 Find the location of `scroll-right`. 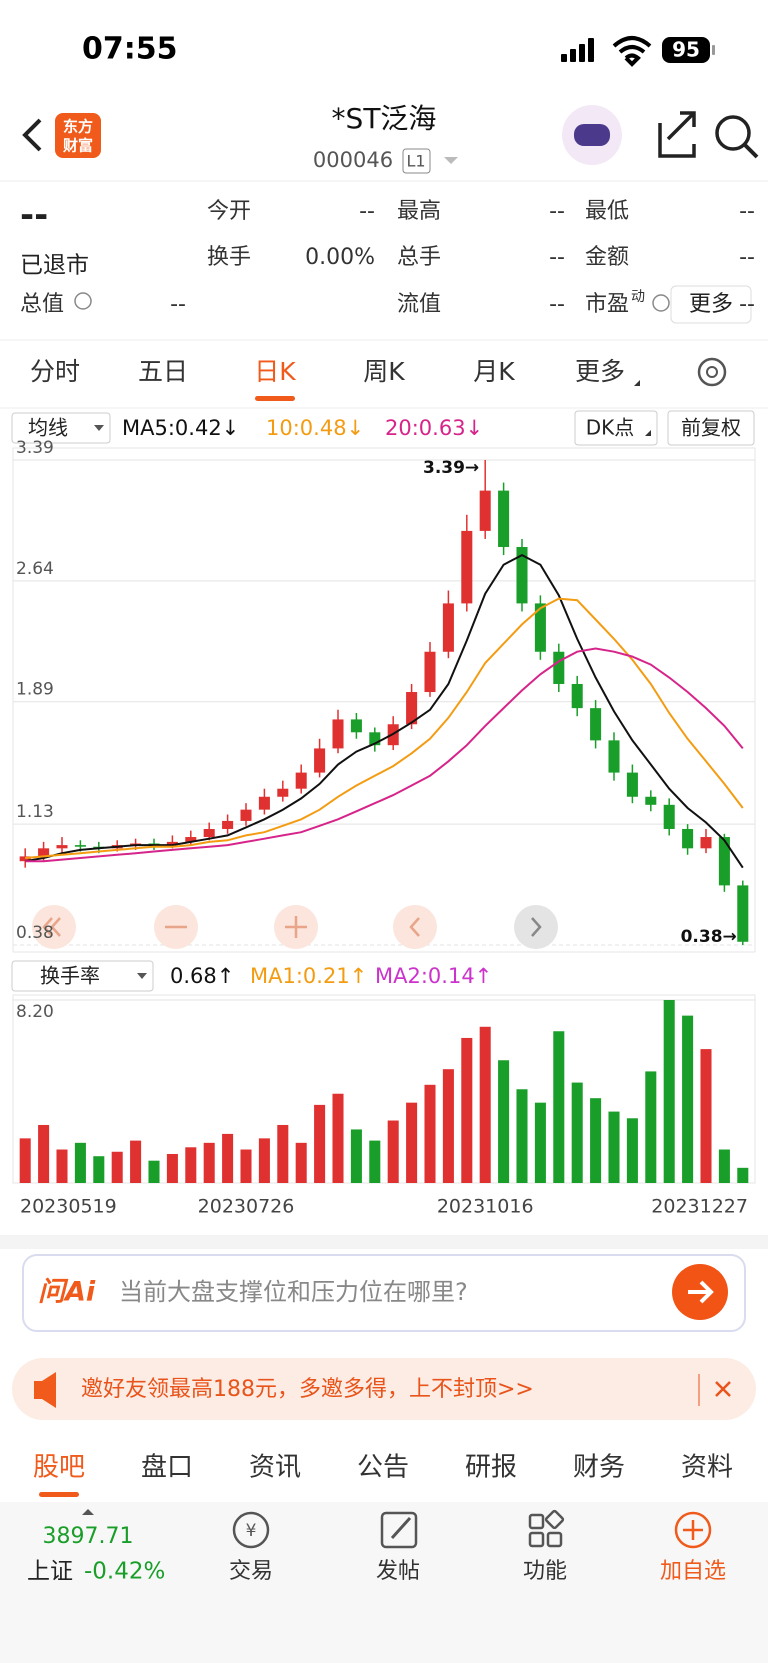

scroll-right is located at coordinates (536, 927).